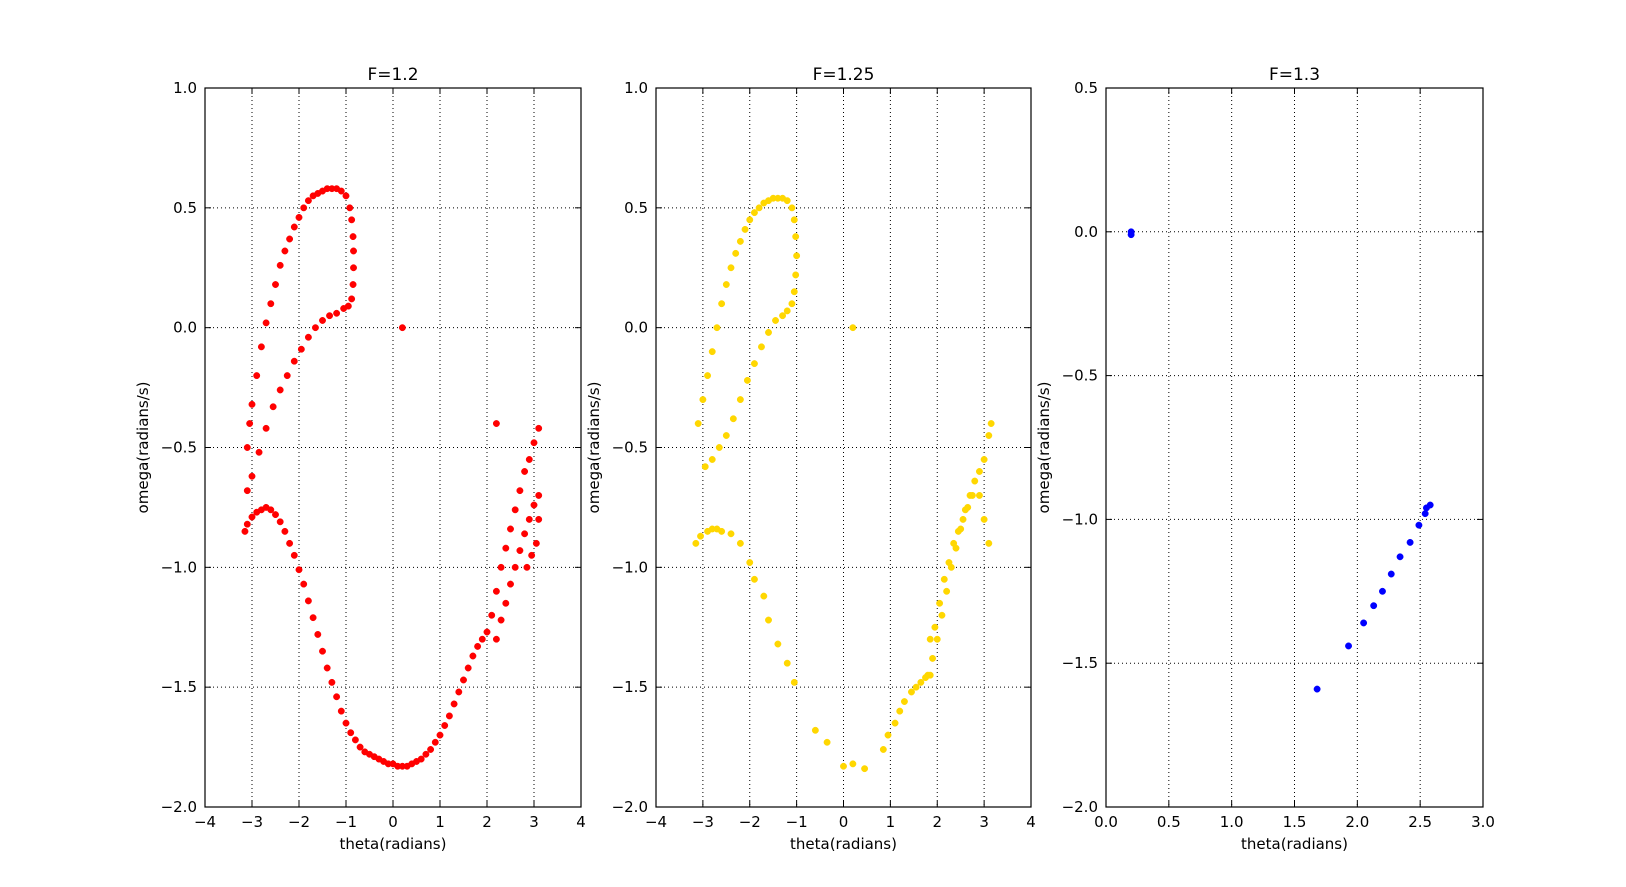 The image size is (1626, 887). I want to click on y-axis-label: omega(radians/s), so click(143, 448).